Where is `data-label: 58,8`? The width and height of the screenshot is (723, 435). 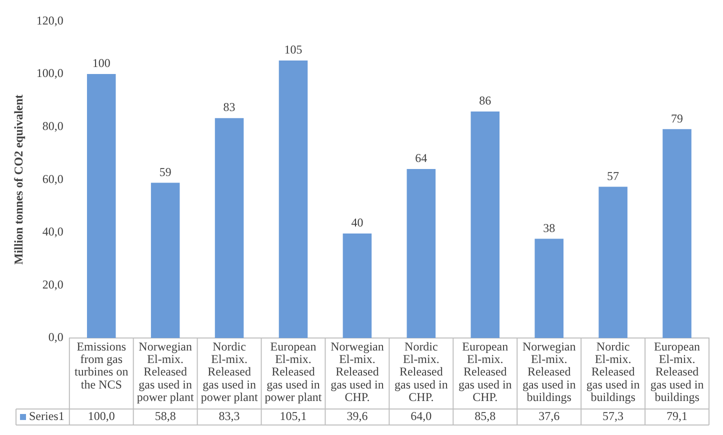
data-label: 58,8 is located at coordinates (165, 416).